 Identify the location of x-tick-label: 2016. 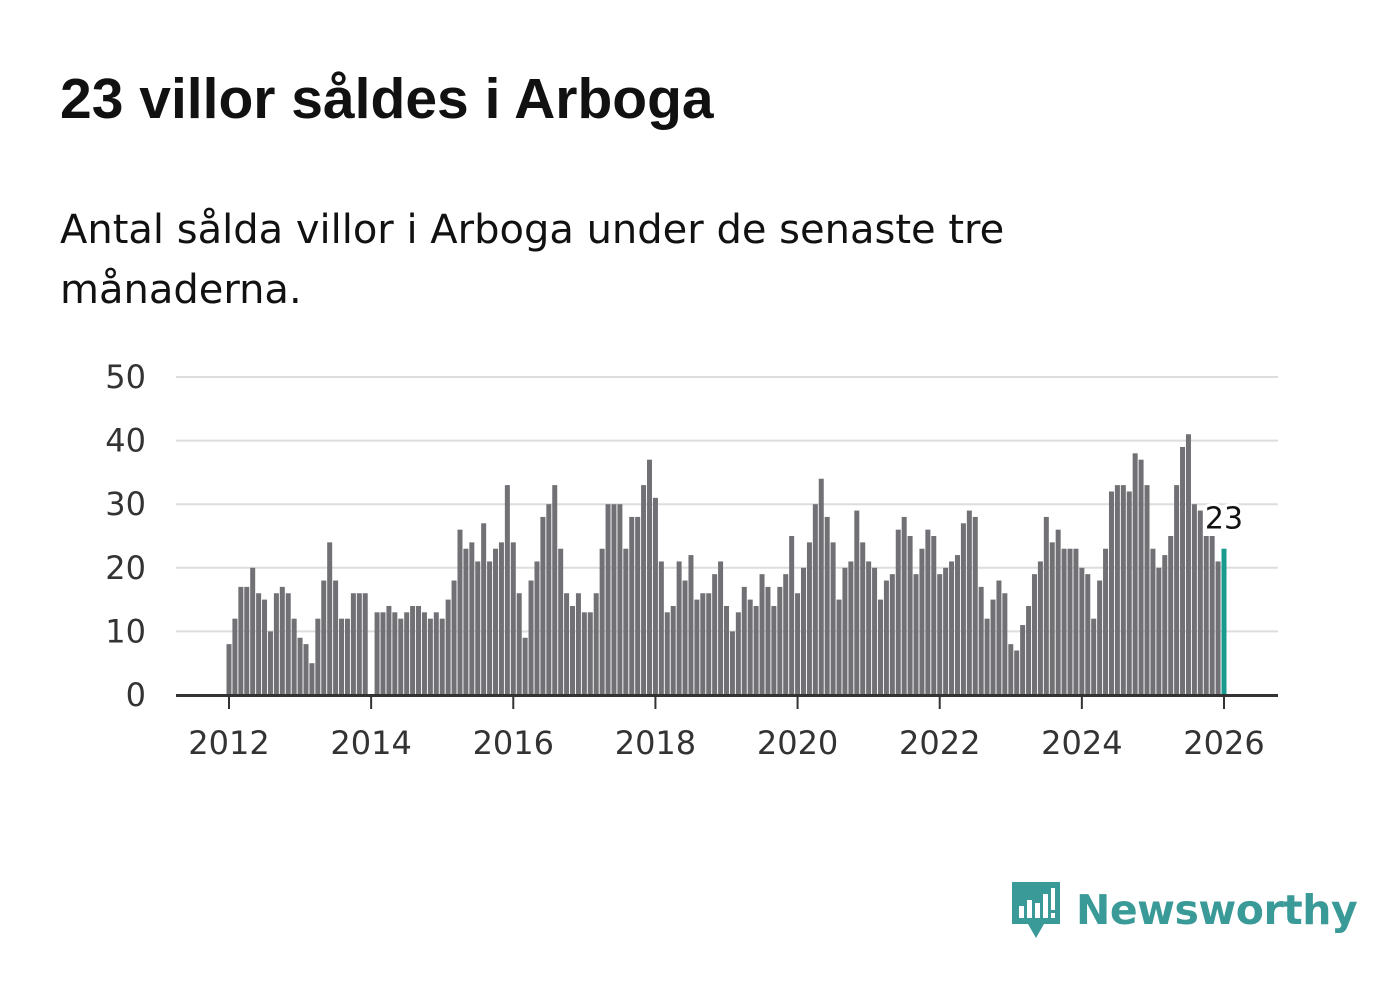
(513, 743).